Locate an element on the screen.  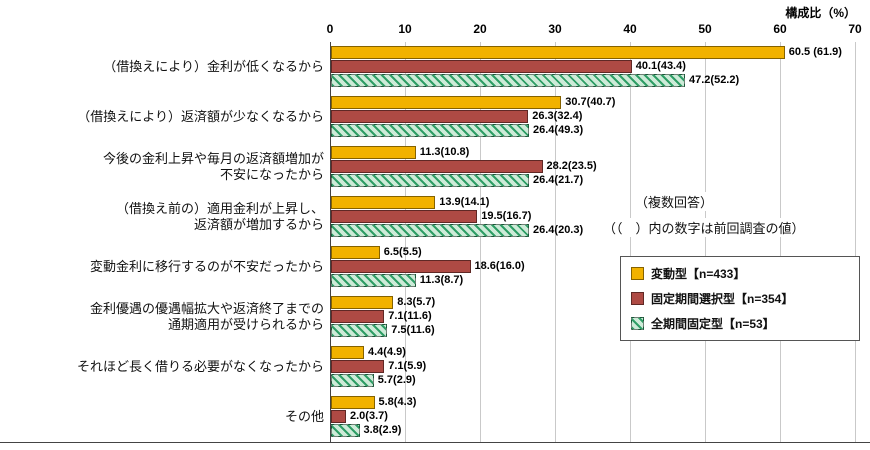
bar-value-label: 19.5(16.7) is located at coordinates (506, 216).